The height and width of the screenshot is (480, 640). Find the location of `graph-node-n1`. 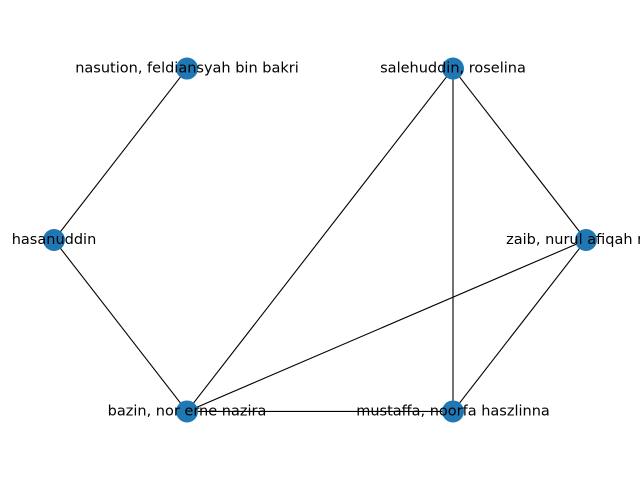

graph-node-n1 is located at coordinates (187, 68).